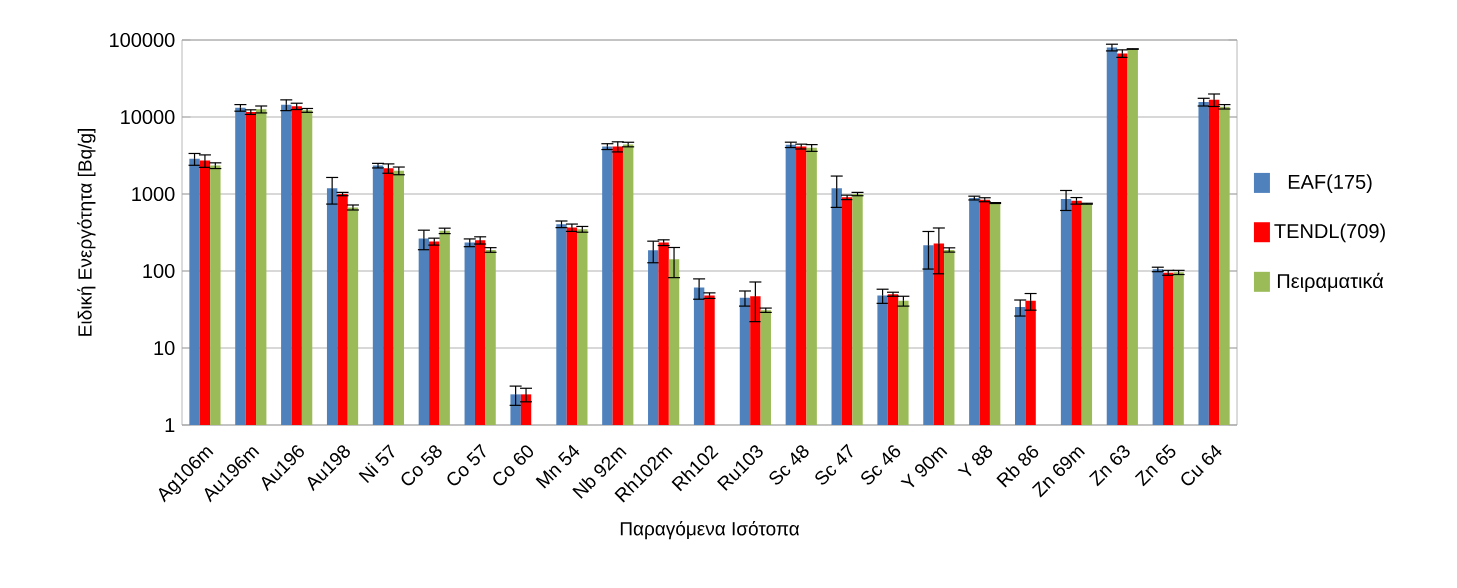 The width and height of the screenshot is (1457, 588). What do you see at coordinates (975, 461) in the screenshot?
I see `x-tick-label: Y 88` at bounding box center [975, 461].